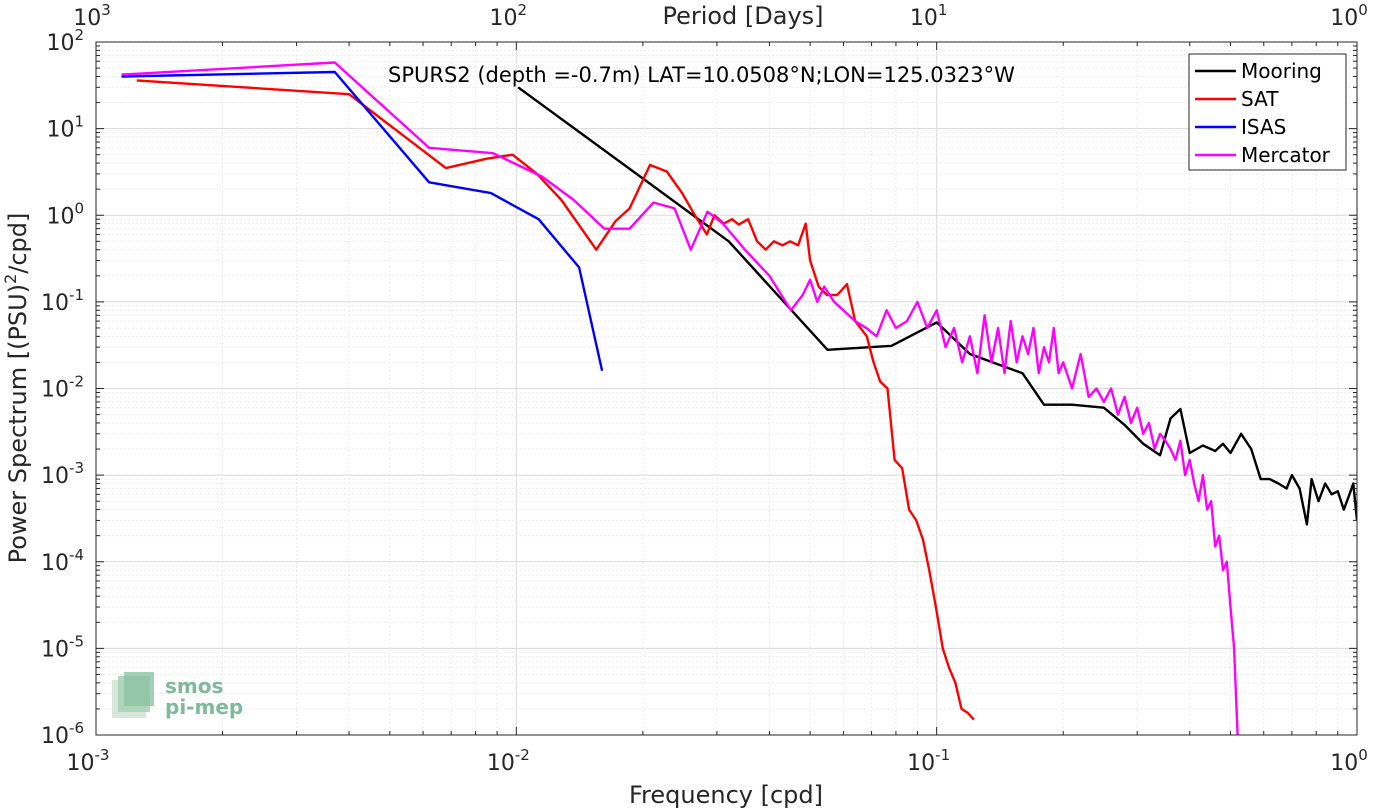 This screenshot has width=1377, height=809. I want to click on smos-pimep-logo: smos pi-mep, so click(177, 695).